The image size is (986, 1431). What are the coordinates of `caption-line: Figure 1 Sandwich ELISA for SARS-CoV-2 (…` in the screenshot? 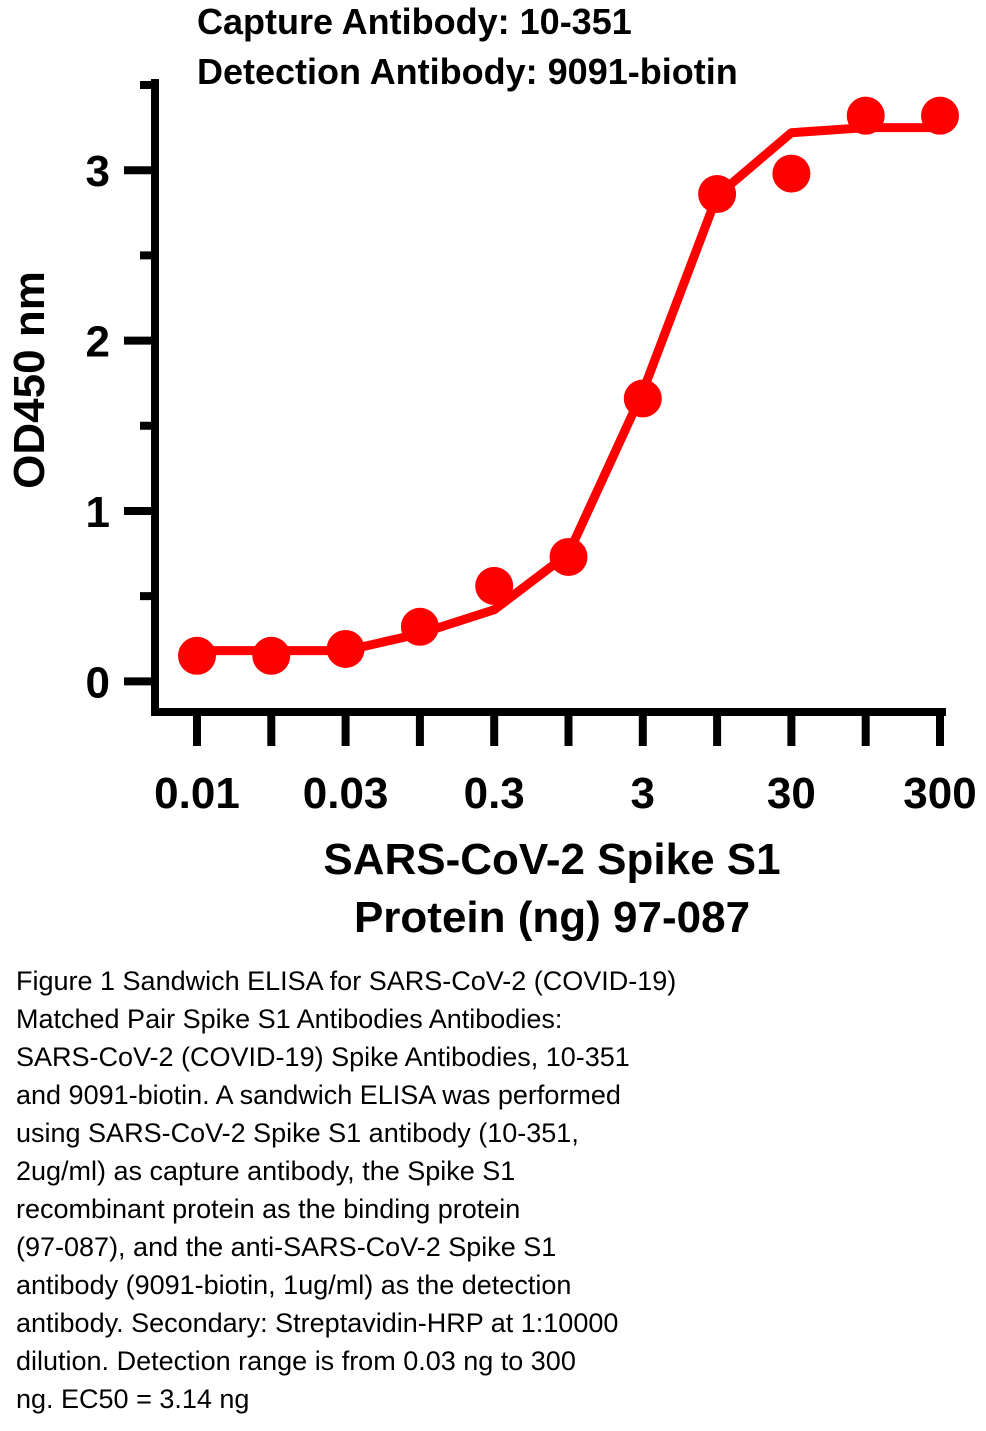 It's located at (346, 981).